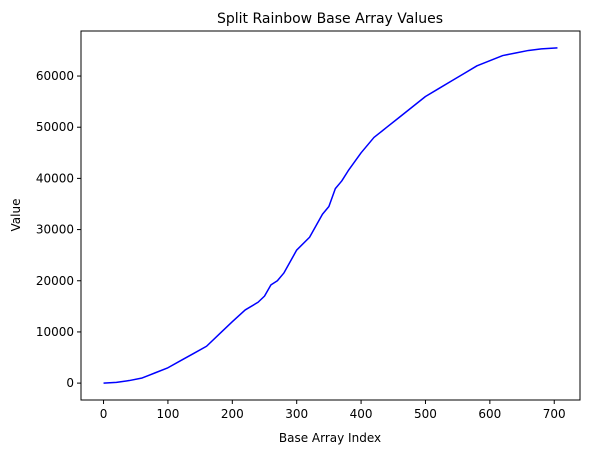 The image size is (589, 455). What do you see at coordinates (296, 414) in the screenshot?
I see `x-tick-label: 300` at bounding box center [296, 414].